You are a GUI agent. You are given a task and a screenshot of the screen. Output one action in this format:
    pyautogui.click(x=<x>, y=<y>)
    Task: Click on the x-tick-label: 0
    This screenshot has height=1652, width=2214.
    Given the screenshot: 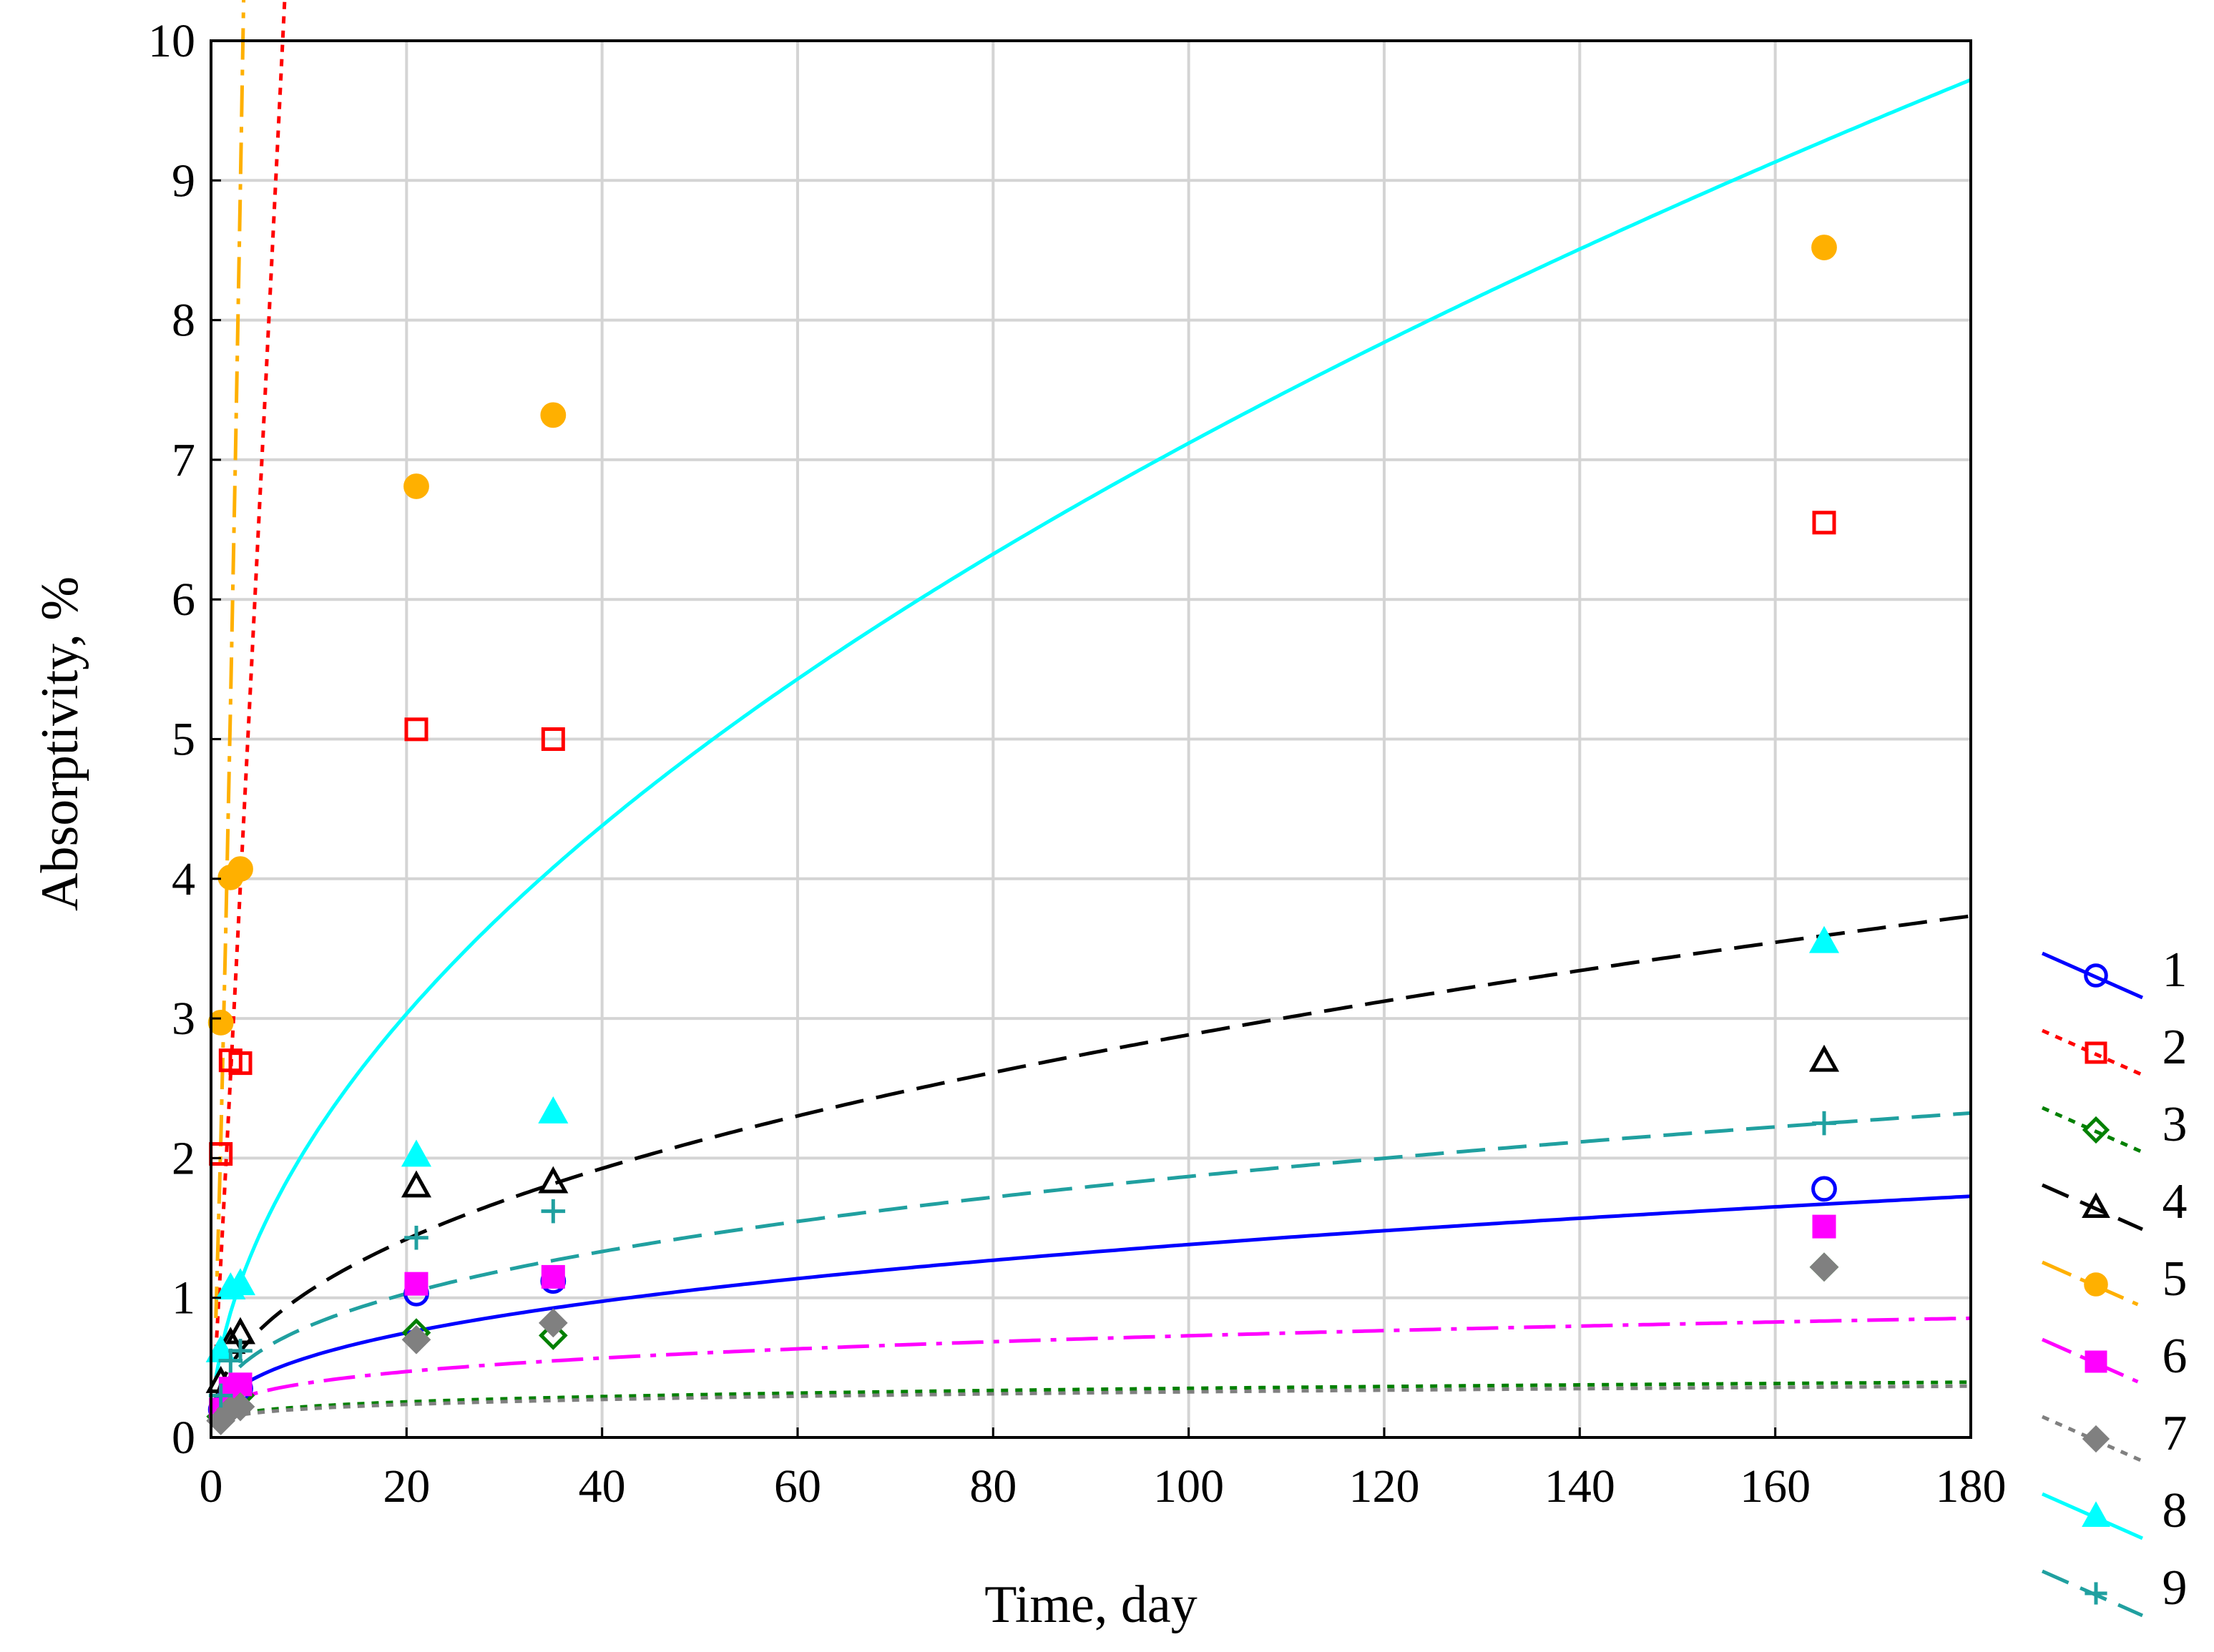 What is the action you would take?
    pyautogui.click(x=211, y=1486)
    